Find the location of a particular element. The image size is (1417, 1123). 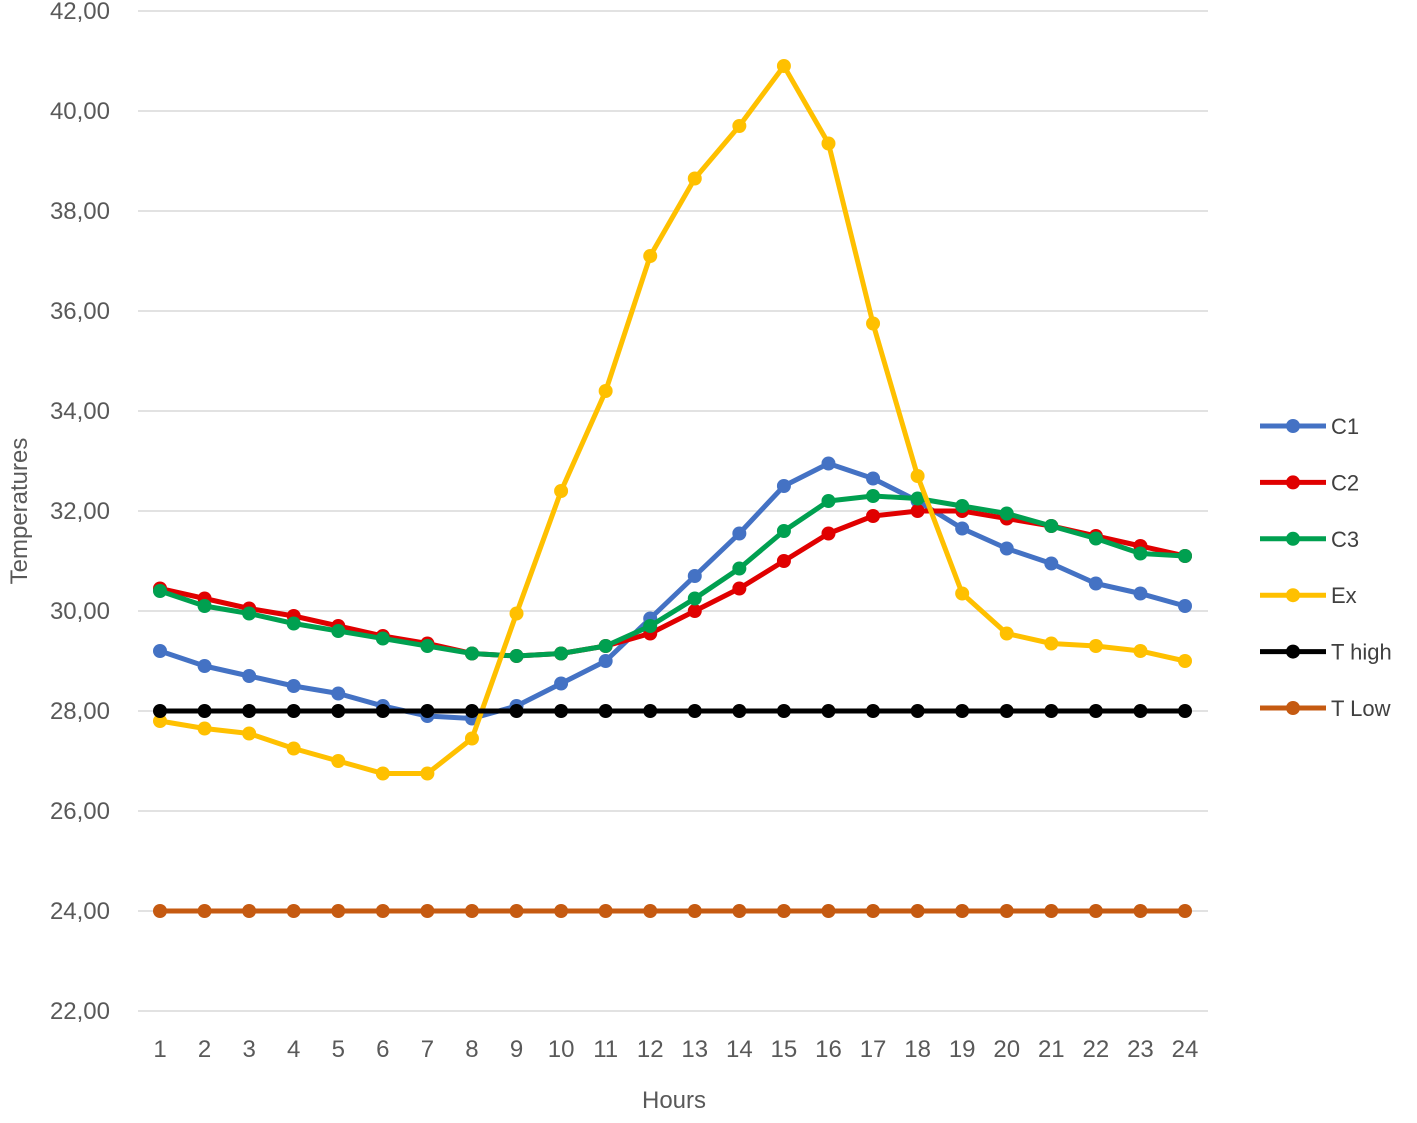

legend-label: C2 is located at coordinates (1345, 482).